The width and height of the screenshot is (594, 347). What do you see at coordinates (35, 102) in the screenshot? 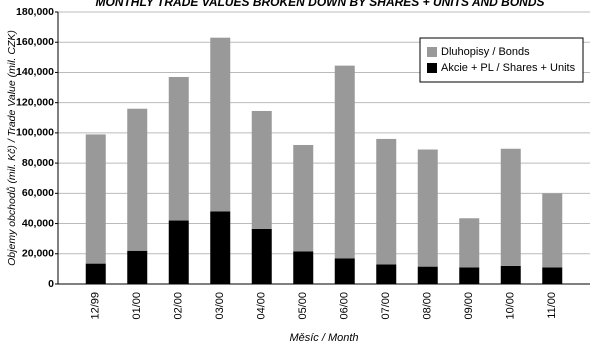
I see `y-tick-label: 120,000` at bounding box center [35, 102].